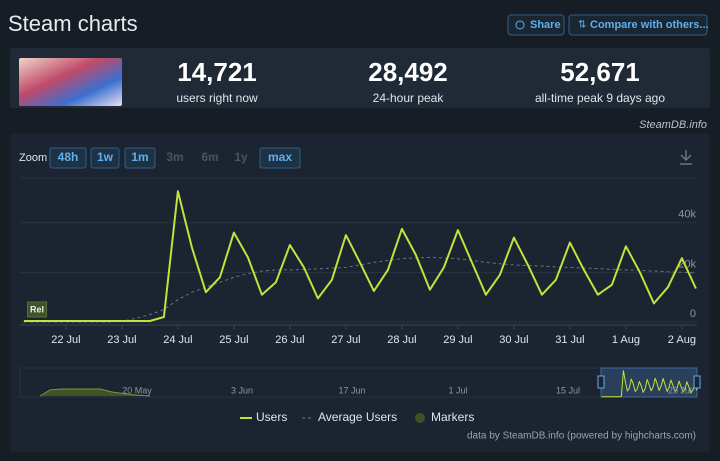 Image resolution: width=720 pixels, height=461 pixels. Describe the element at coordinates (217, 72) in the screenshot. I see `stat-value: 14,721` at that location.